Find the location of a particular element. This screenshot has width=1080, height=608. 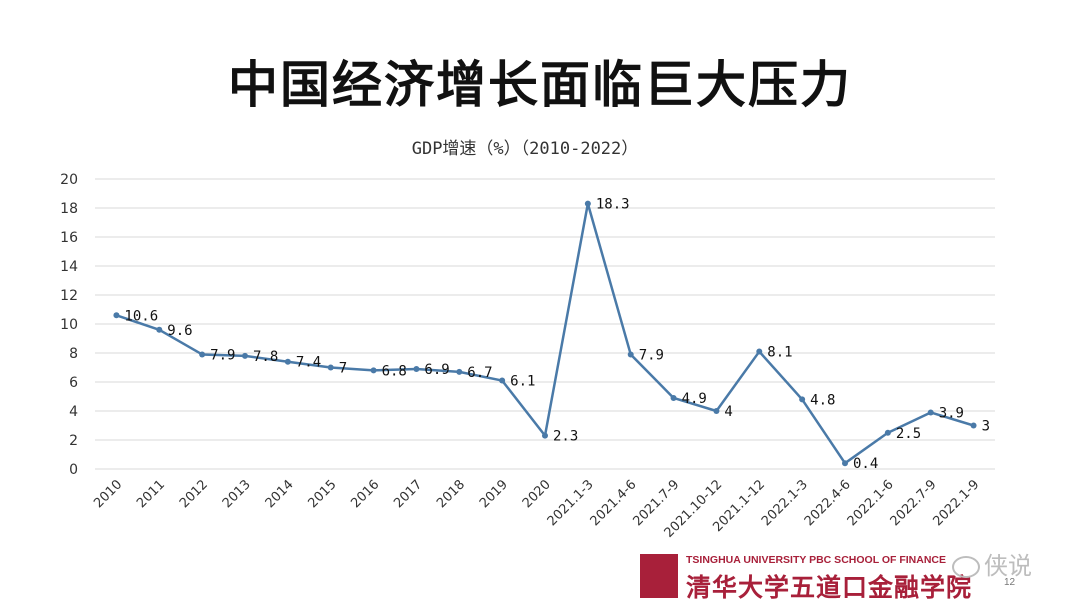

data-label: 7 is located at coordinates (343, 369).